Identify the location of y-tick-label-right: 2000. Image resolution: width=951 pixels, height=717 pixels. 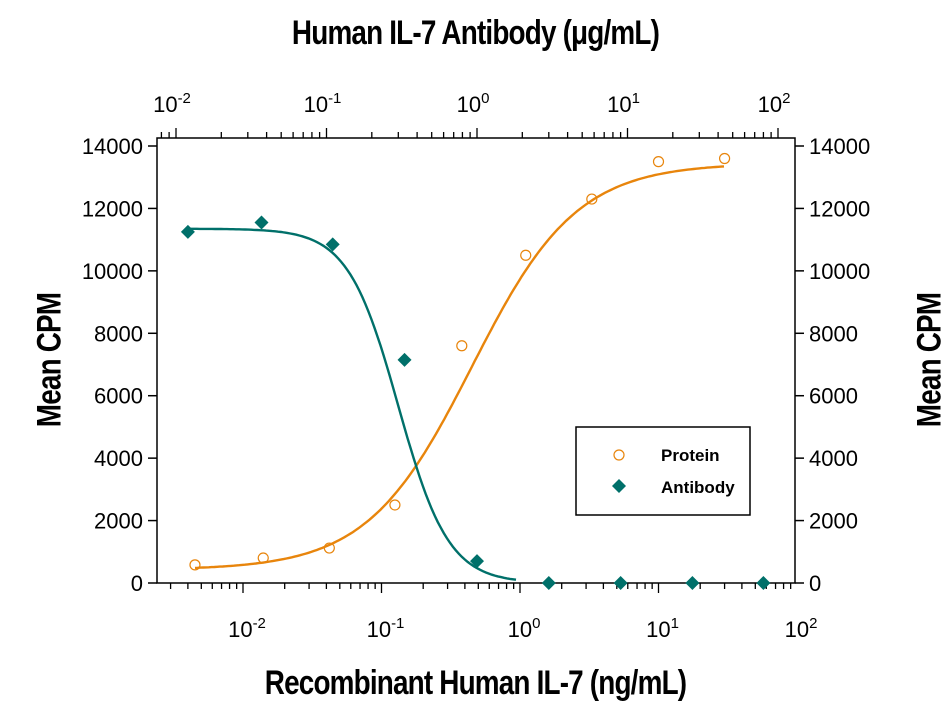
(833, 521).